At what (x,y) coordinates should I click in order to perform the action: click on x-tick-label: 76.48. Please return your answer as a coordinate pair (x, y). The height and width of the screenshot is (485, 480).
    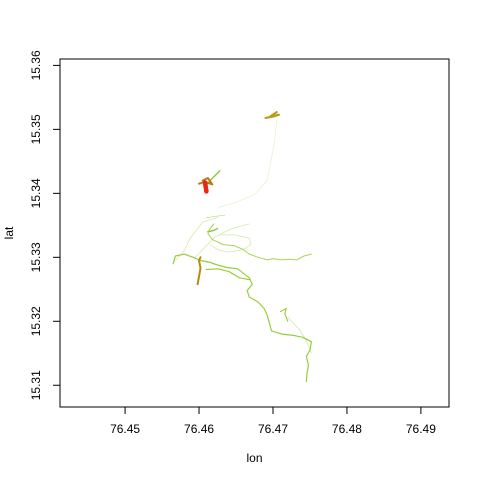
    Looking at the image, I should click on (347, 429).